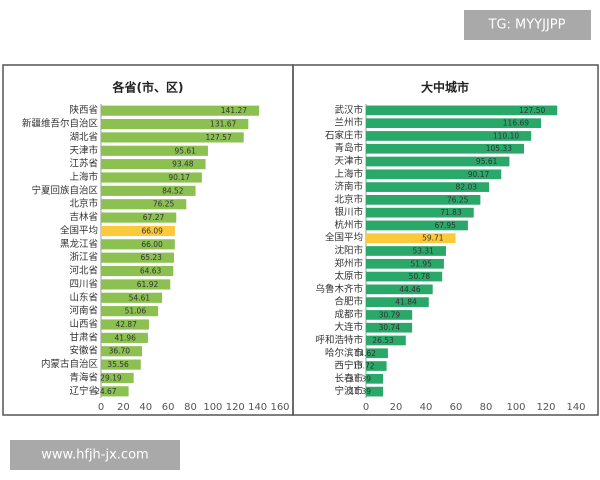 The height and width of the screenshot is (480, 600). I want to click on x-tick-label: 100, so click(212, 407).